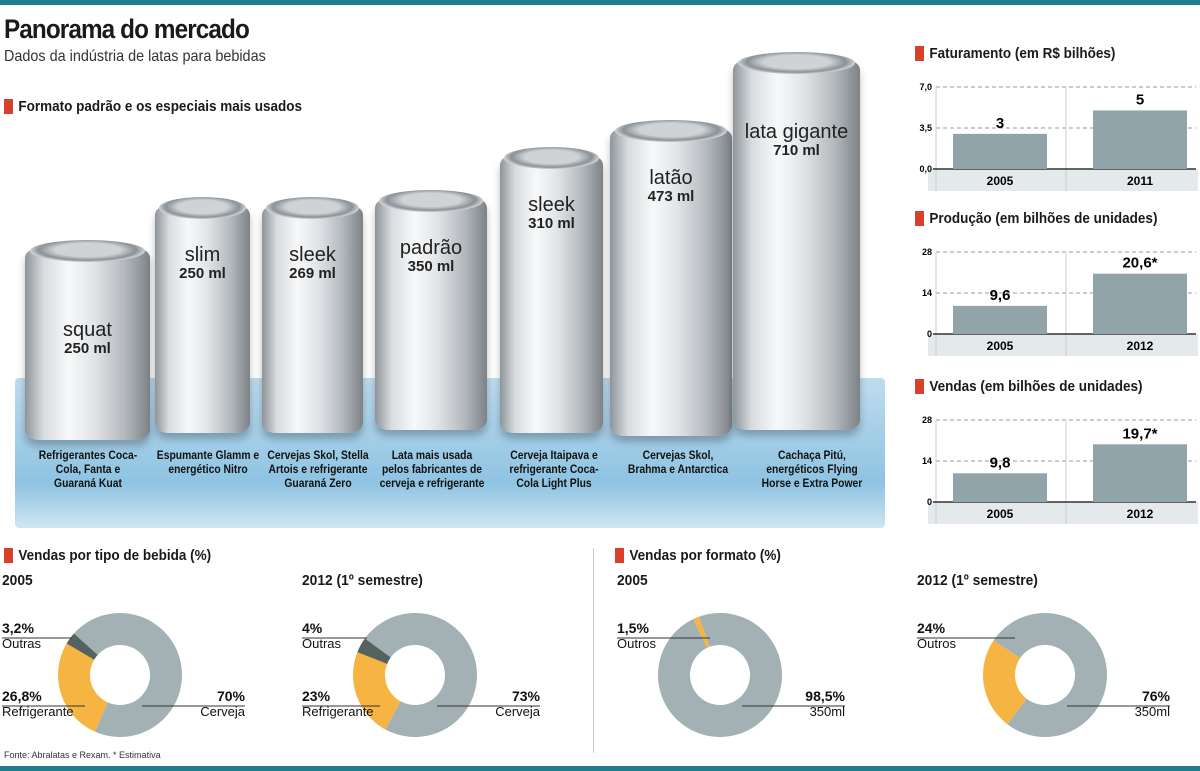  I want to click on bar-chart-title: Produção (em bilhões de unidades), so click(1036, 218).